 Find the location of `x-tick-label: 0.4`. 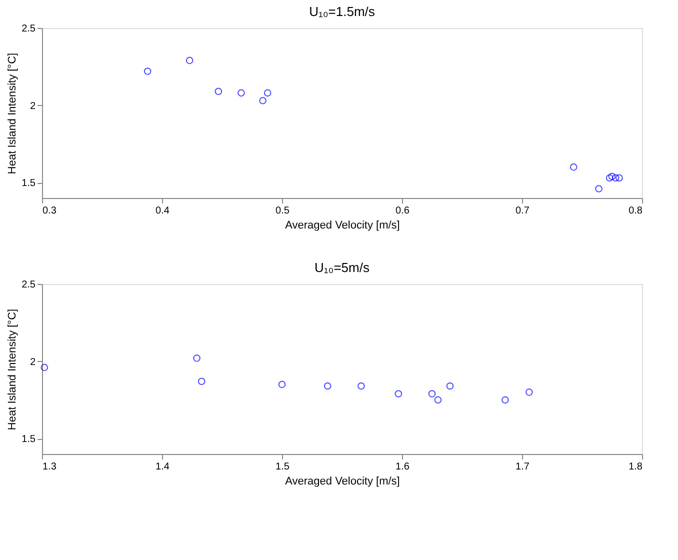

x-tick-label: 0.4 is located at coordinates (163, 211).